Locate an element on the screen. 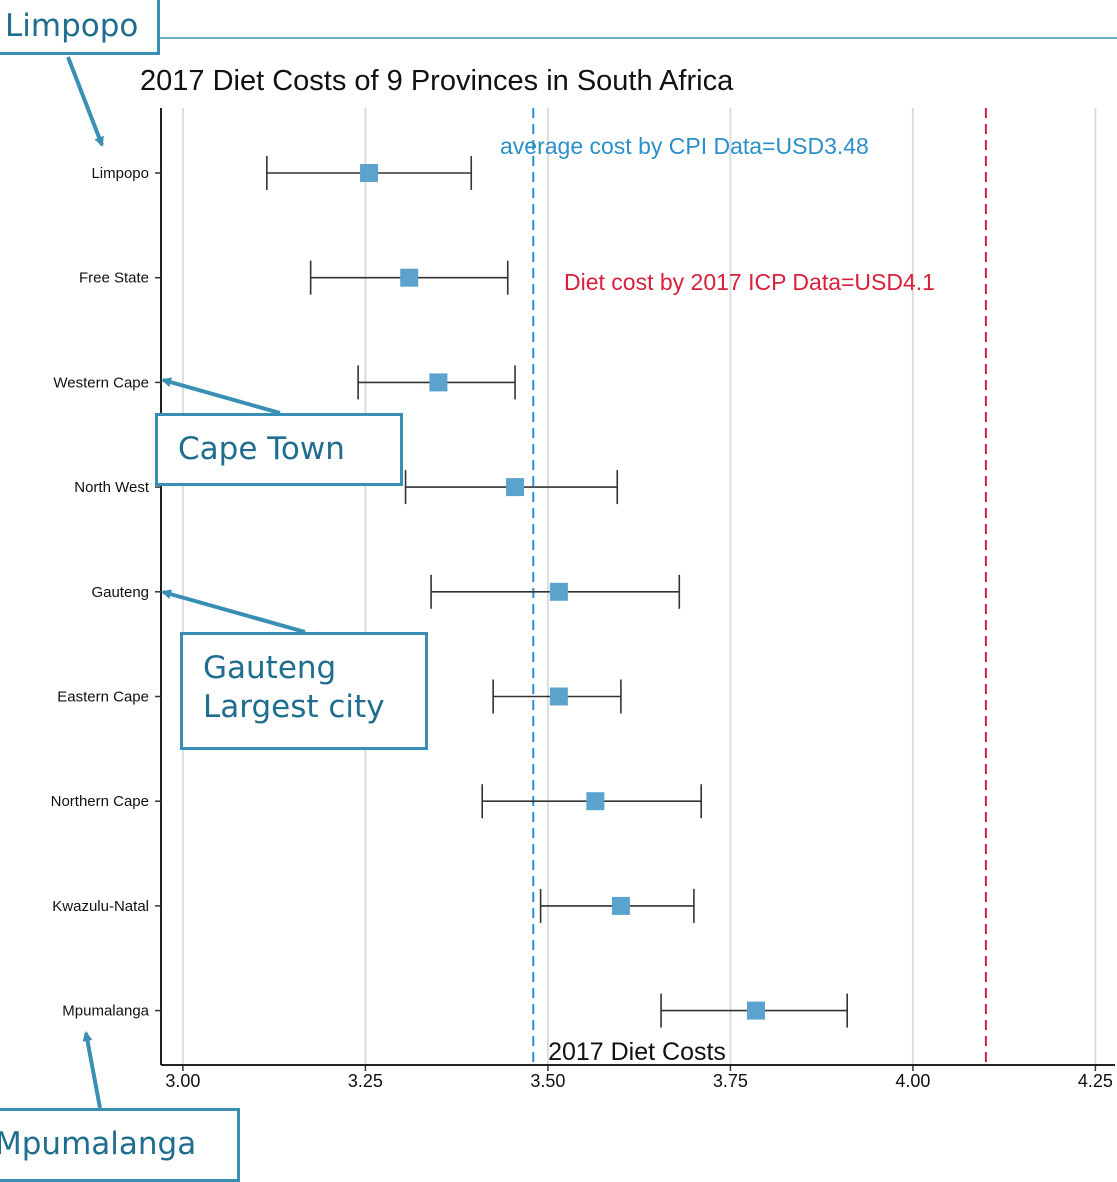 This screenshot has height=1182, width=1117. x-axis-label: 2017 Diet Costs is located at coordinates (637, 1052).